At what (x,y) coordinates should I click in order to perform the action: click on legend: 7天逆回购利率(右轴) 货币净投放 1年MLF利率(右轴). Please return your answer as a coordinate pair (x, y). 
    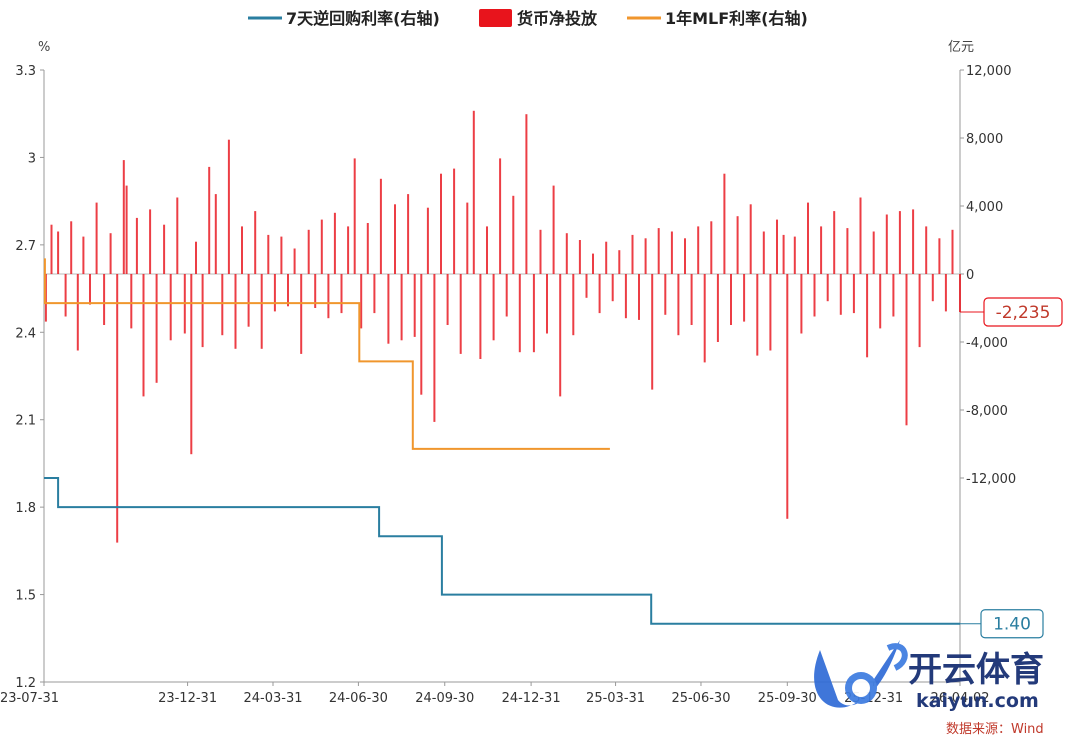
    Looking at the image, I should click on (528, 18).